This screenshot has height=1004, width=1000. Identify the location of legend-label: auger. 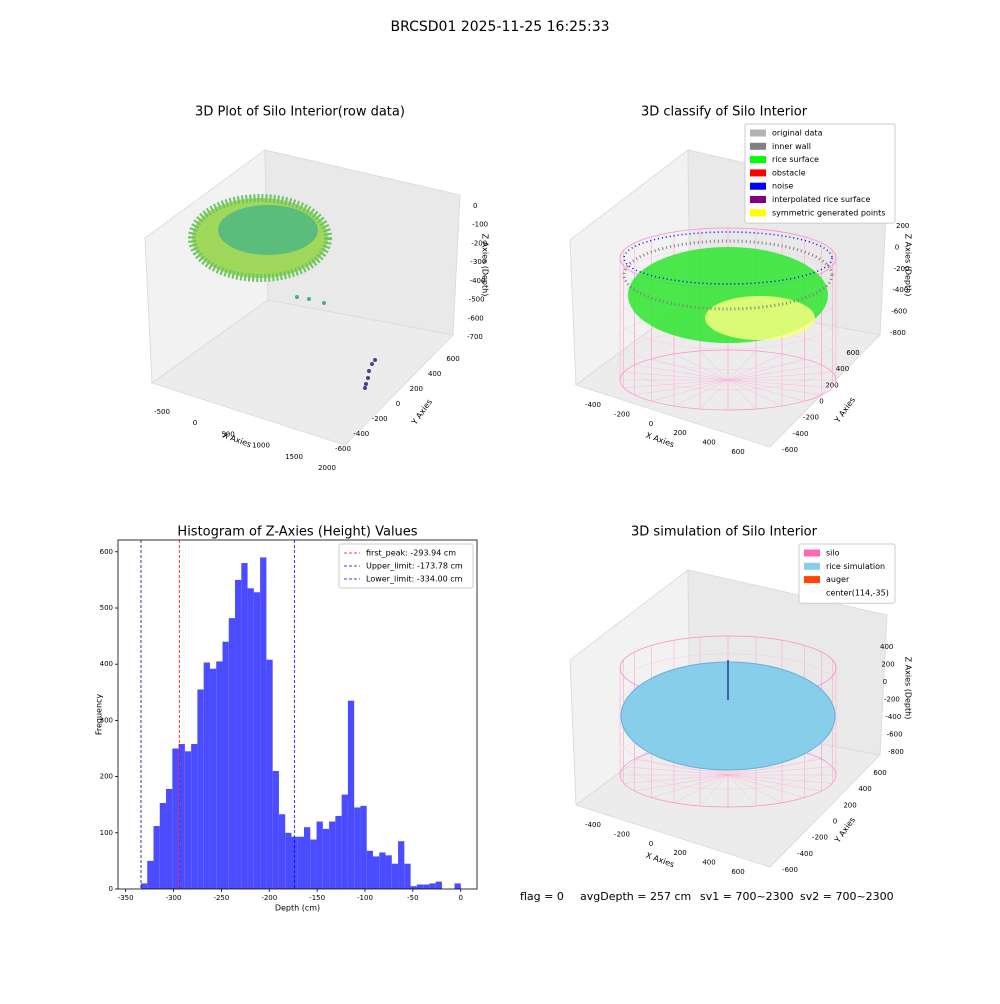
(838, 579).